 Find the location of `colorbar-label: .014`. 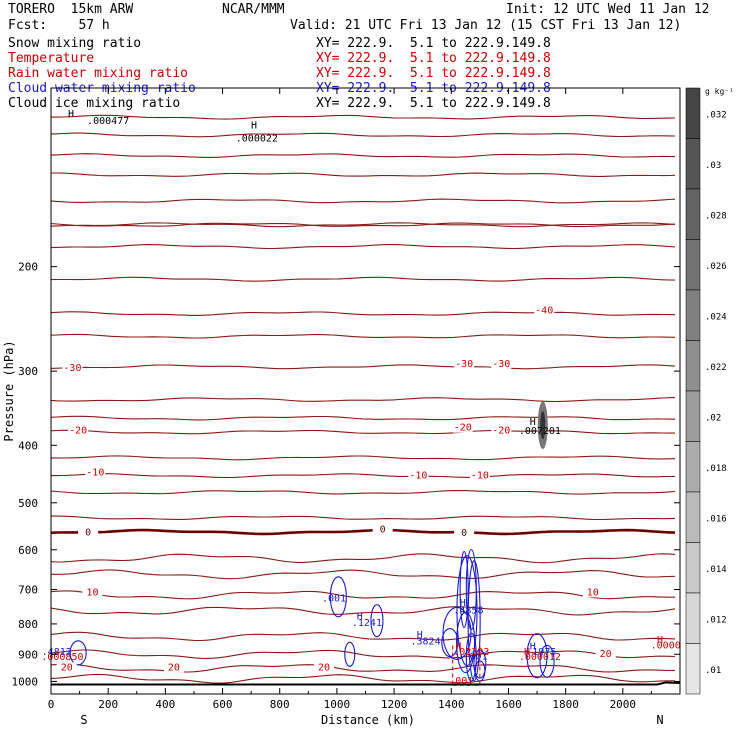

colorbar-label: .014 is located at coordinates (716, 570).